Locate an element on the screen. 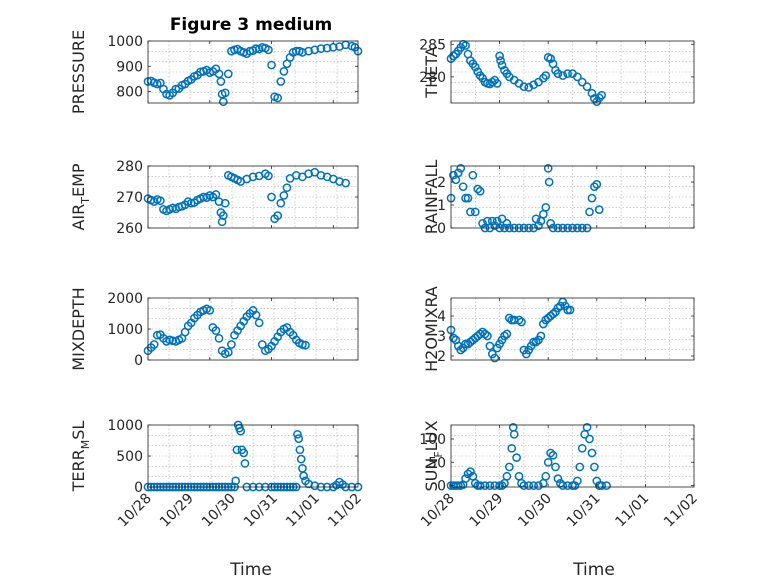 The height and width of the screenshot is (583, 778). y-axis-label: RAINFALL is located at coordinates (431, 197).